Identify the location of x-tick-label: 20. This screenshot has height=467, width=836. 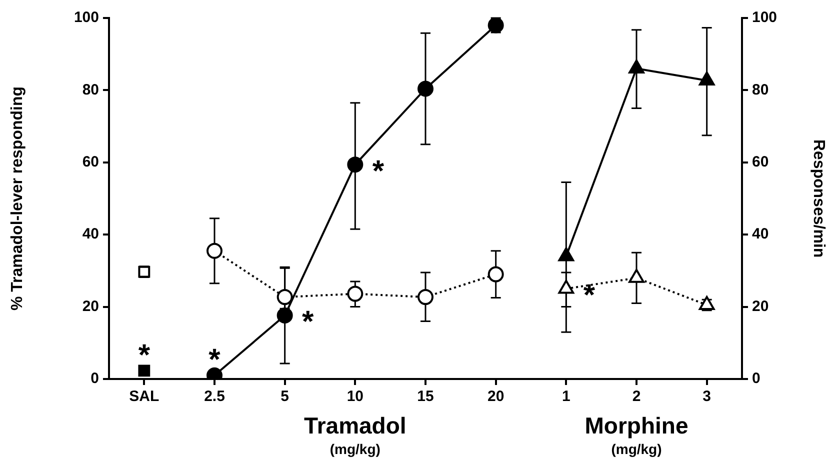
(495, 397).